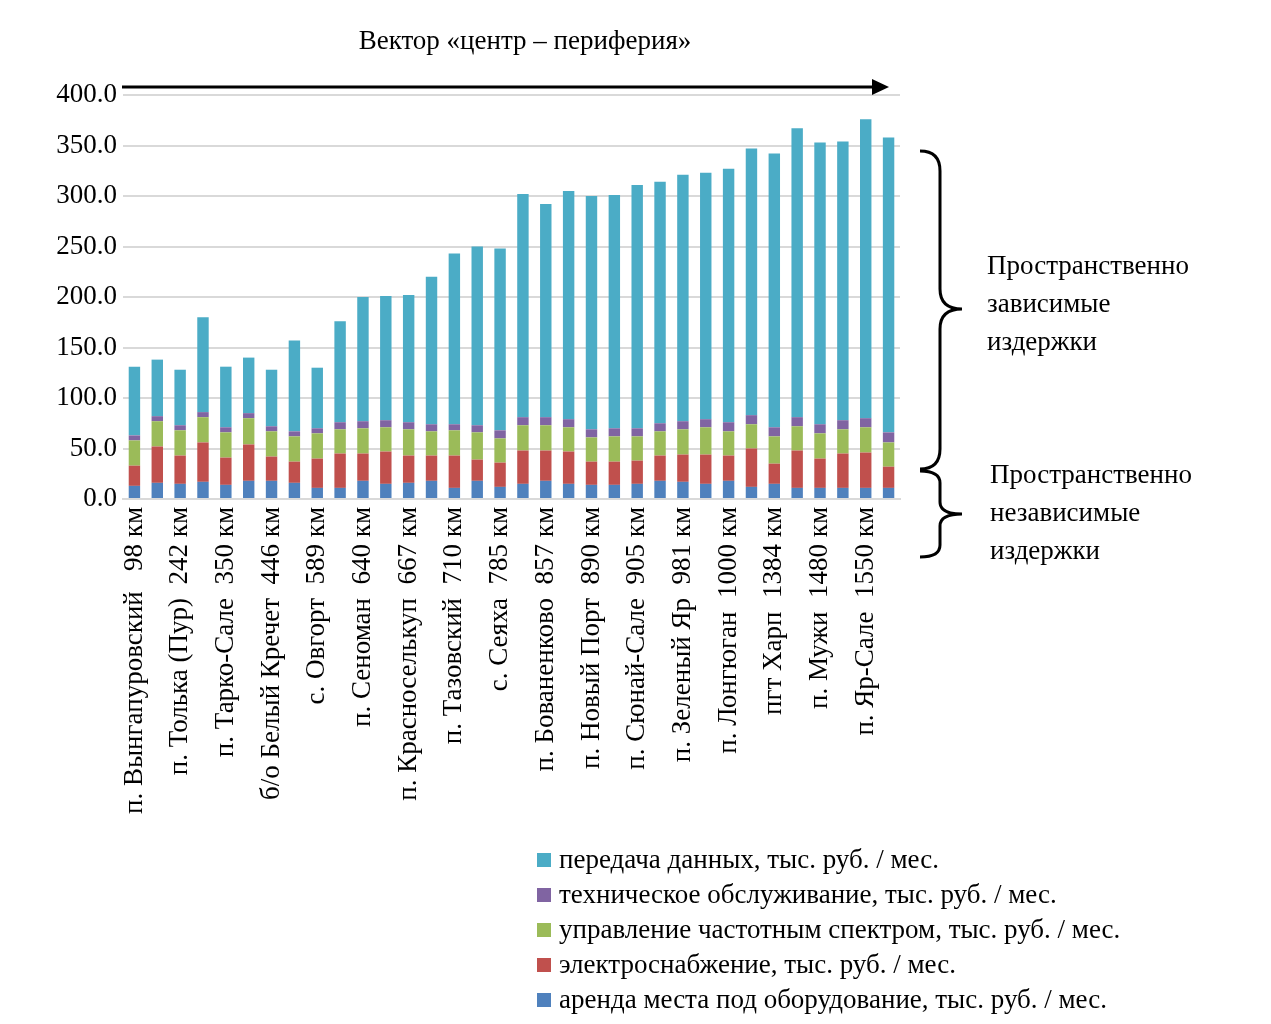 Image resolution: width=1271 pixels, height=1024 pixels. I want to click on x-tick-label: п. Зеленый Яр 981 км, so click(680, 635).